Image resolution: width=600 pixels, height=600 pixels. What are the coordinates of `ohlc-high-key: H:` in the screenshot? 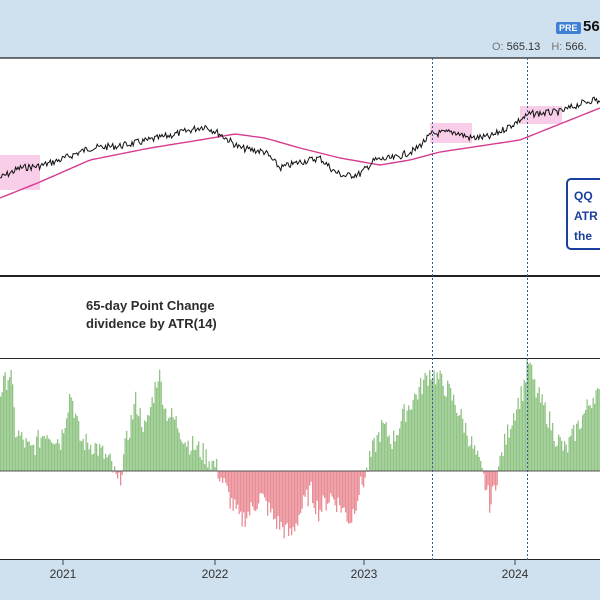 It's located at (557, 47).